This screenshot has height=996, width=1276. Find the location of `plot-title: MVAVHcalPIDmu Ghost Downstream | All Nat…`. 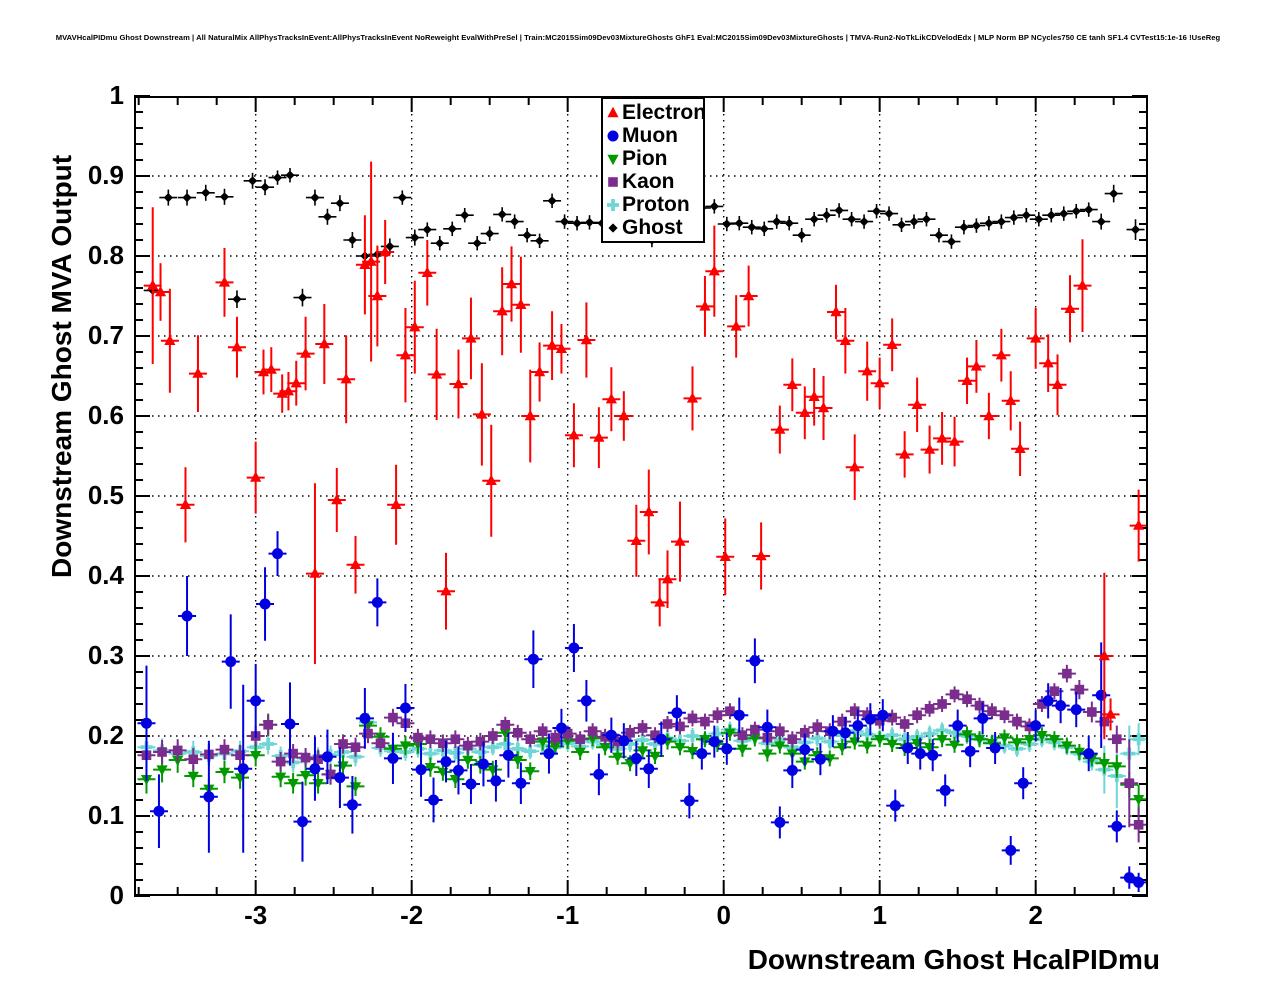

plot-title: MVAVHcalPIDmu Ghost Downstream | All Nat… is located at coordinates (638, 37).